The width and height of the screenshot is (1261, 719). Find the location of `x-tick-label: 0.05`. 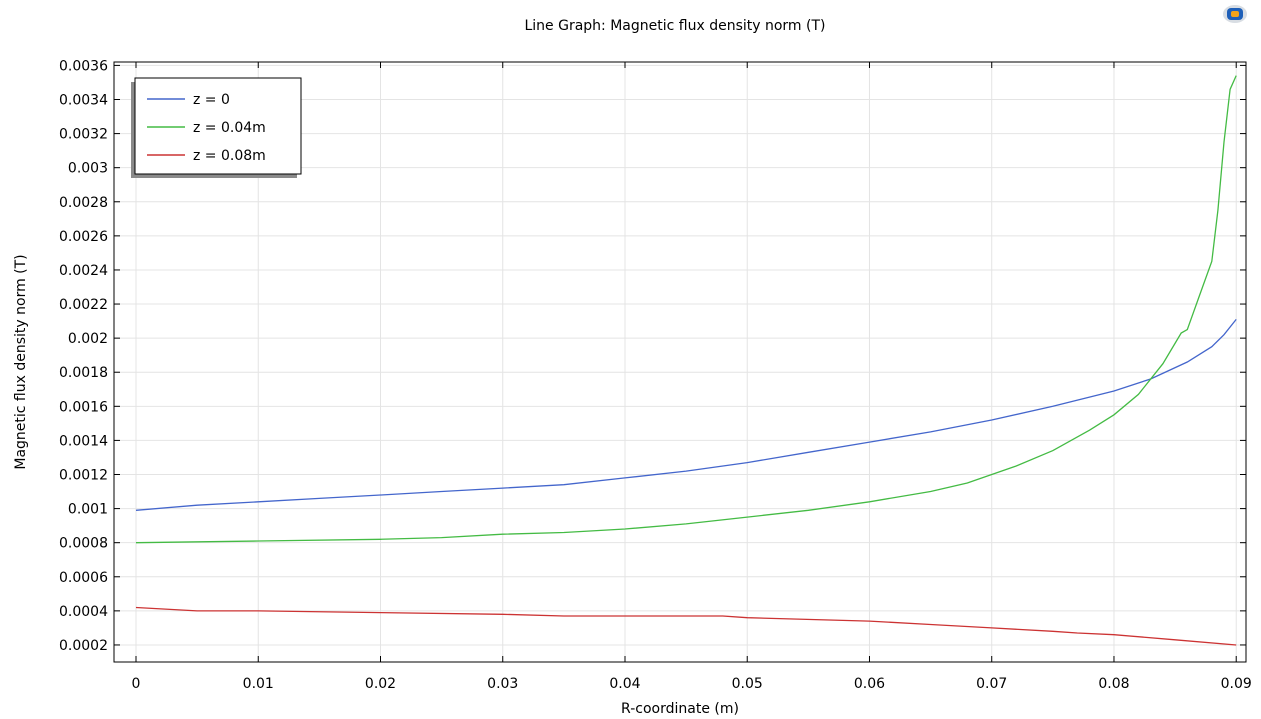

x-tick-label: 0.05 is located at coordinates (747, 684).